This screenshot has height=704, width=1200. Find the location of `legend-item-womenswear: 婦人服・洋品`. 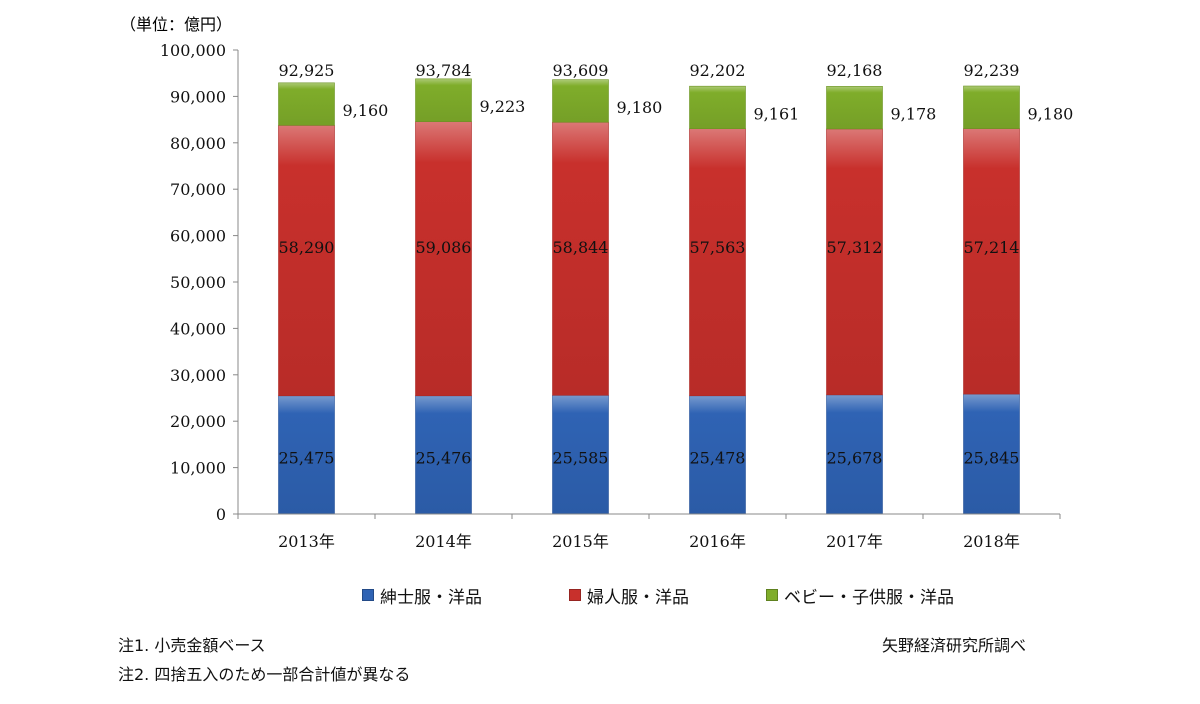

legend-item-womenswear: 婦人服・洋品 is located at coordinates (629, 596).